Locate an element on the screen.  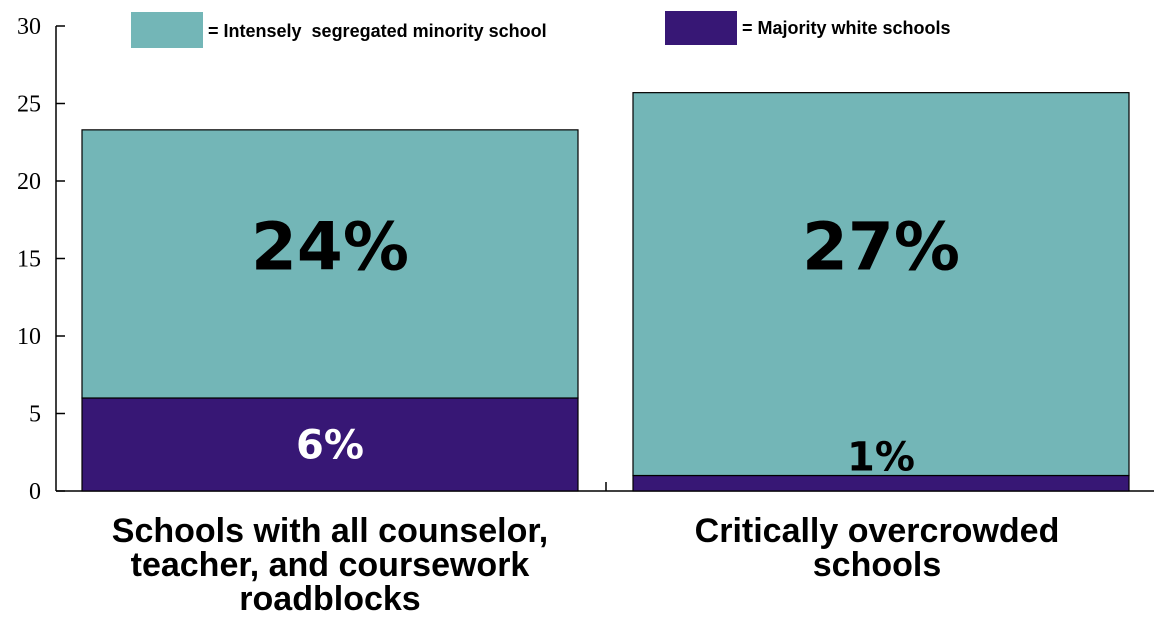
data-label-segregated-0: 24% is located at coordinates (330, 247).